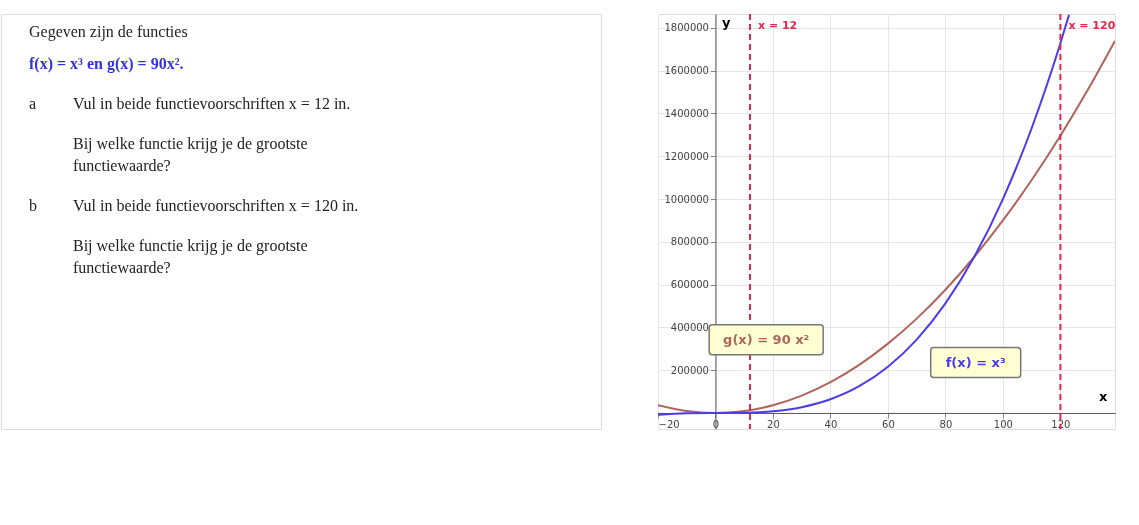  I want to click on y-tick-label: 1000000, so click(686, 199).